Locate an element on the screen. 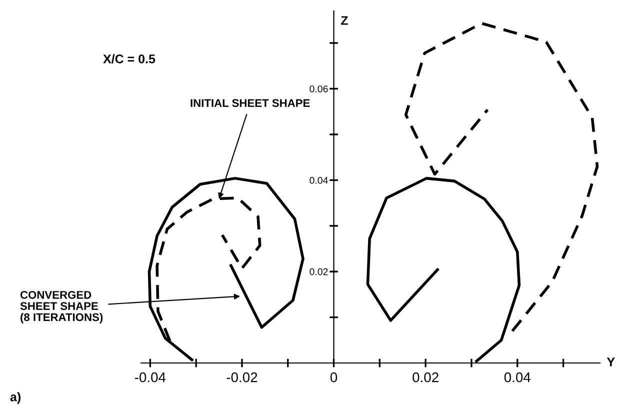  x-tick-label: 0 is located at coordinates (334, 377).